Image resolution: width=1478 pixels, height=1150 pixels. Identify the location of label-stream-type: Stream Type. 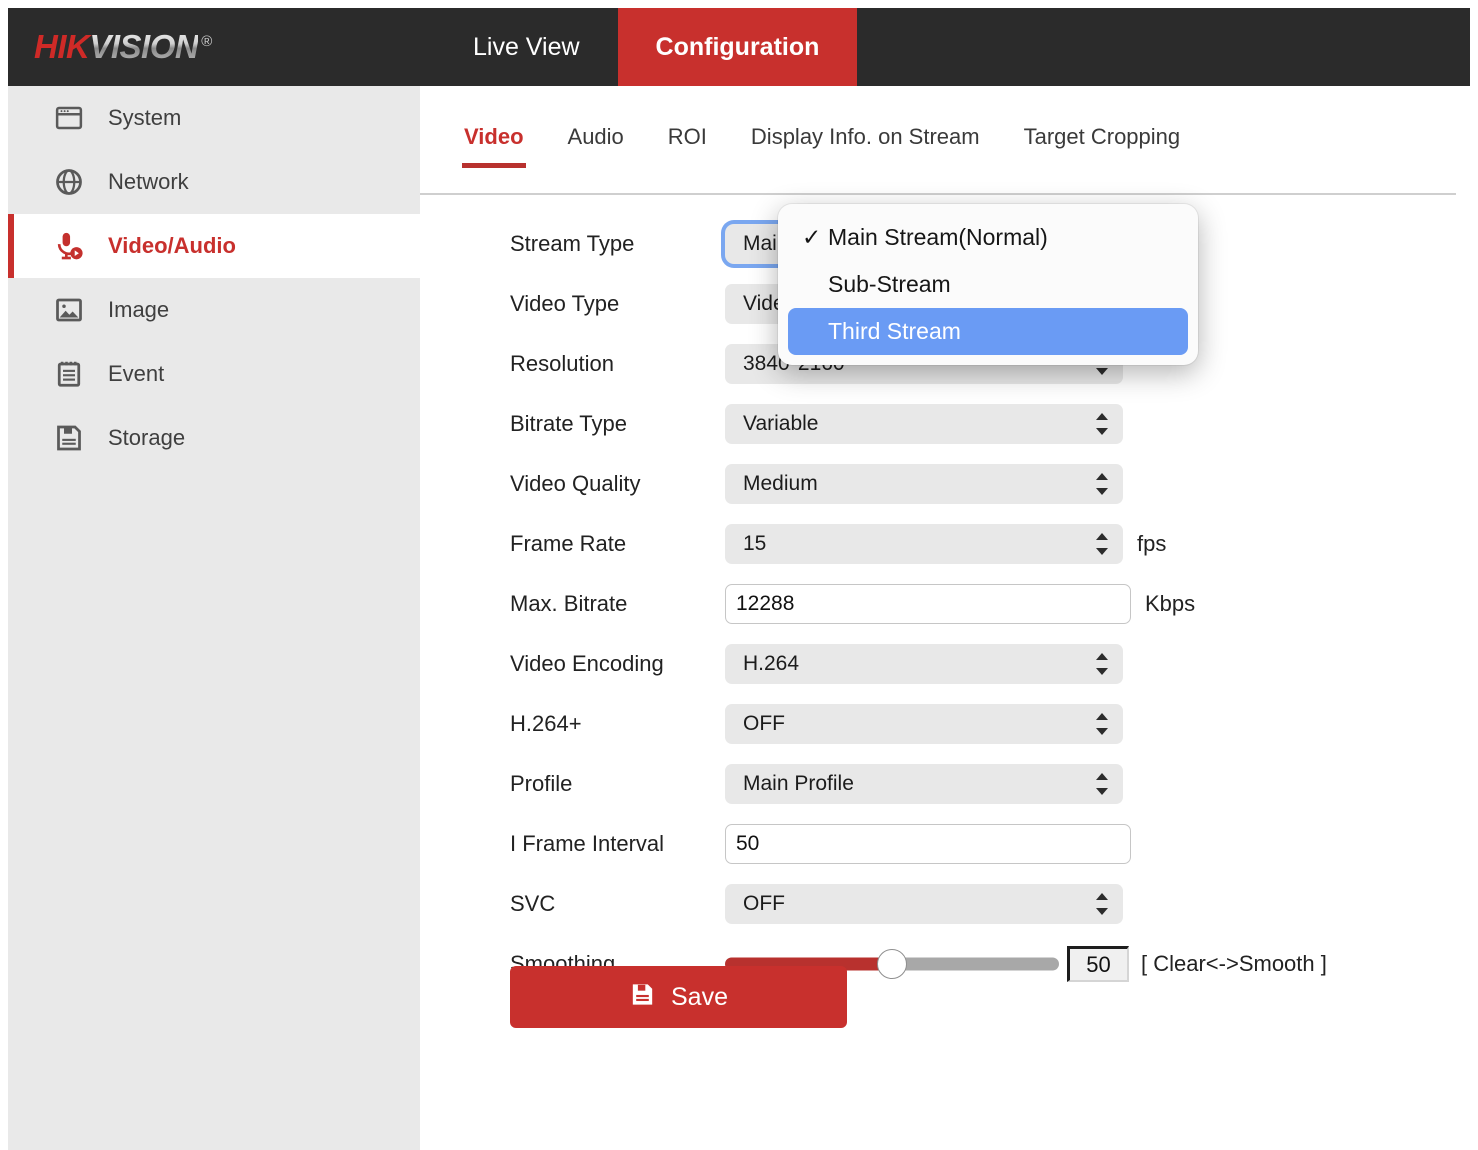
(572, 243).